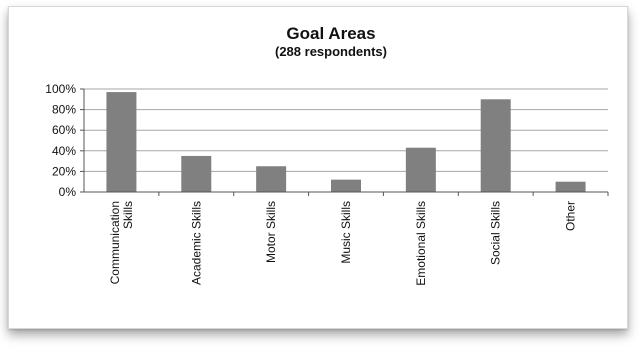 The width and height of the screenshot is (639, 347). What do you see at coordinates (330, 33) in the screenshot?
I see `chart-title: Goal Areas` at bounding box center [330, 33].